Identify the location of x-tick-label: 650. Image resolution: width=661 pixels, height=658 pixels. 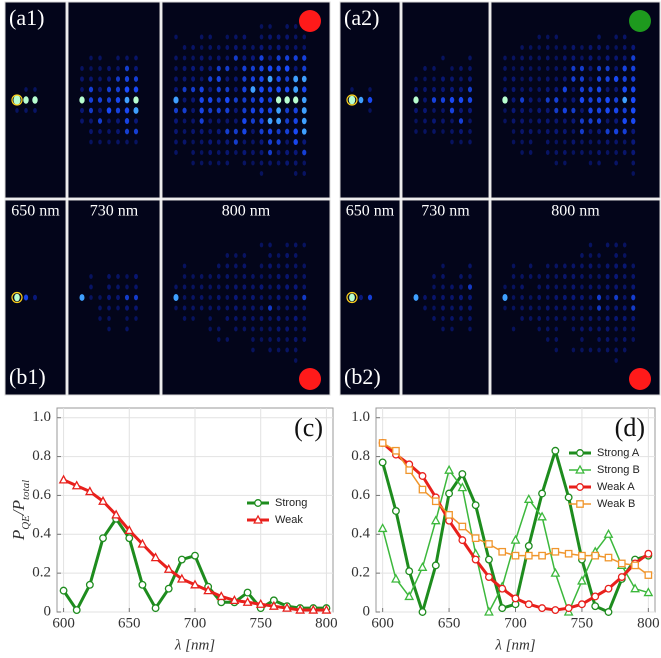
(449, 623).